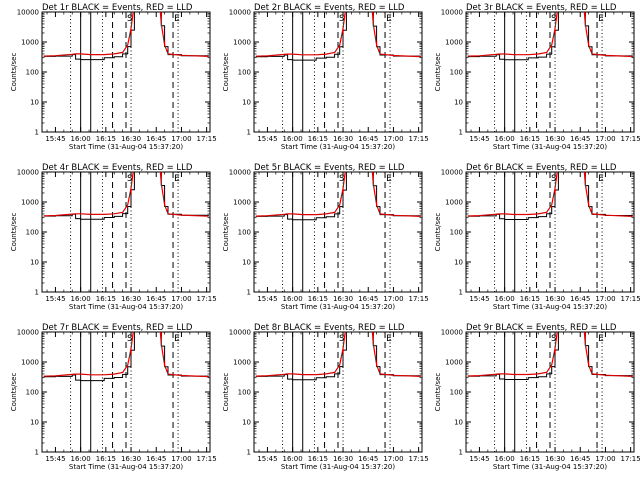 This screenshot has height=480, width=640. I want to click on panel-title: Det 3r BLACK = Events, RED = LLD, so click(541, 8).